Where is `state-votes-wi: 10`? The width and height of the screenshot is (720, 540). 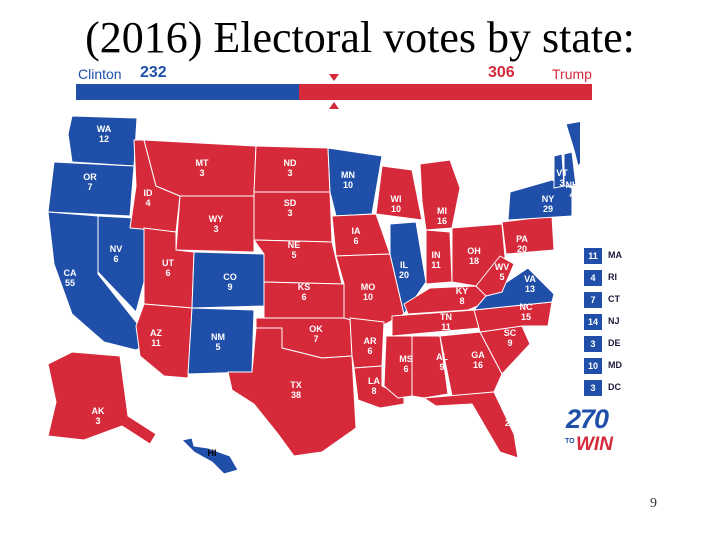 state-votes-wi: 10 is located at coordinates (396, 209).